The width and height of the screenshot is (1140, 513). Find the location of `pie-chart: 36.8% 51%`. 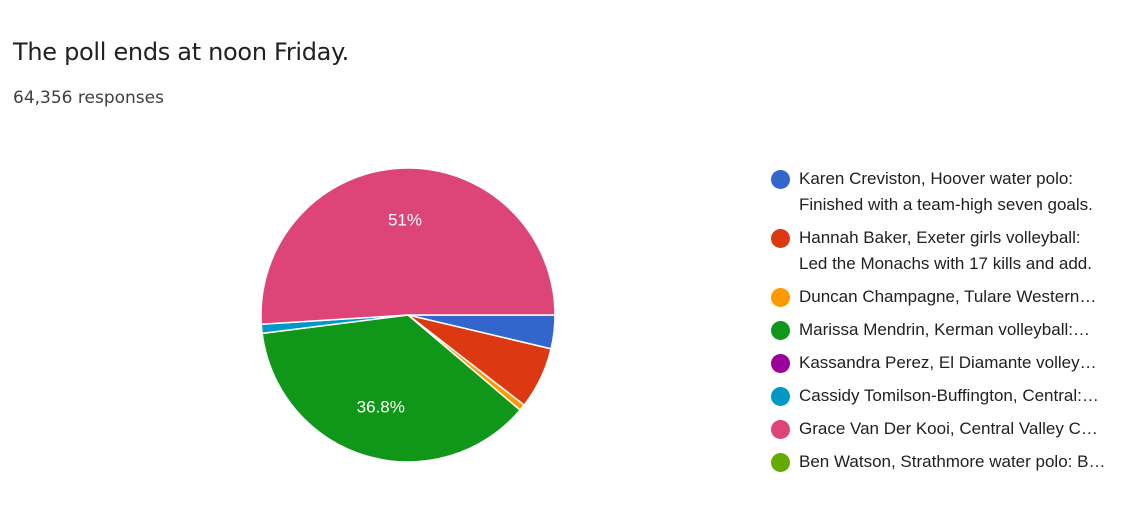

pie-chart: 36.8% 51% is located at coordinates (408, 315).